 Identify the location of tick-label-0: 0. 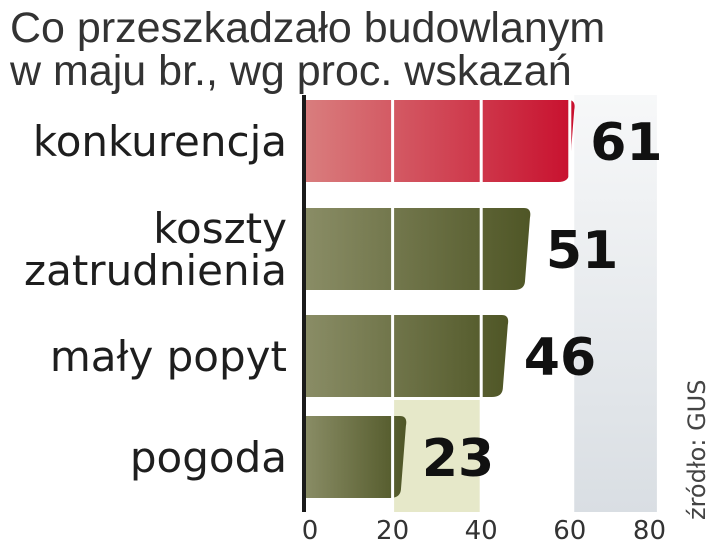
(310, 531).